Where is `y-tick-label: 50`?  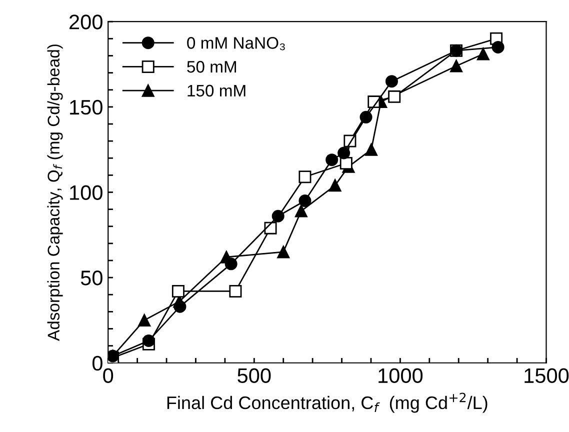
y-tick-label: 50 is located at coordinates (91, 278).